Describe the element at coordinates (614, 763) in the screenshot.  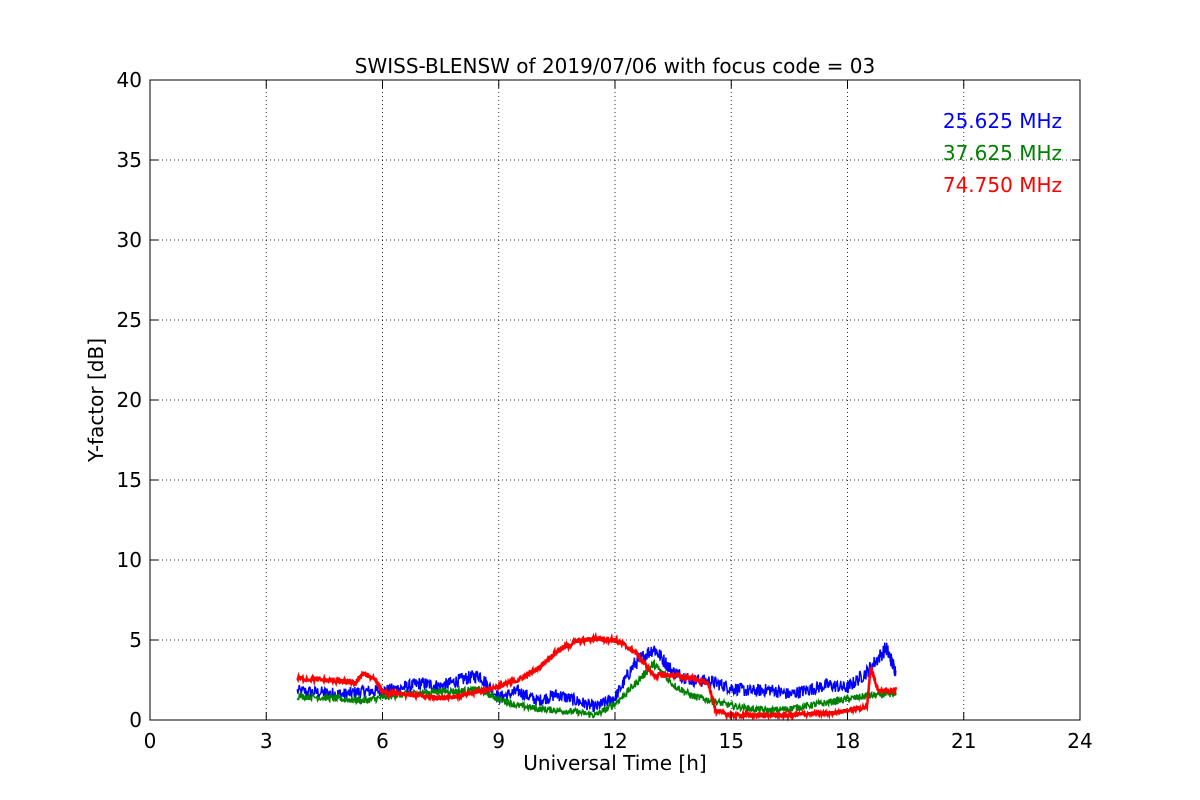
I see `x-axis-label: Universal Time [h]` at that location.